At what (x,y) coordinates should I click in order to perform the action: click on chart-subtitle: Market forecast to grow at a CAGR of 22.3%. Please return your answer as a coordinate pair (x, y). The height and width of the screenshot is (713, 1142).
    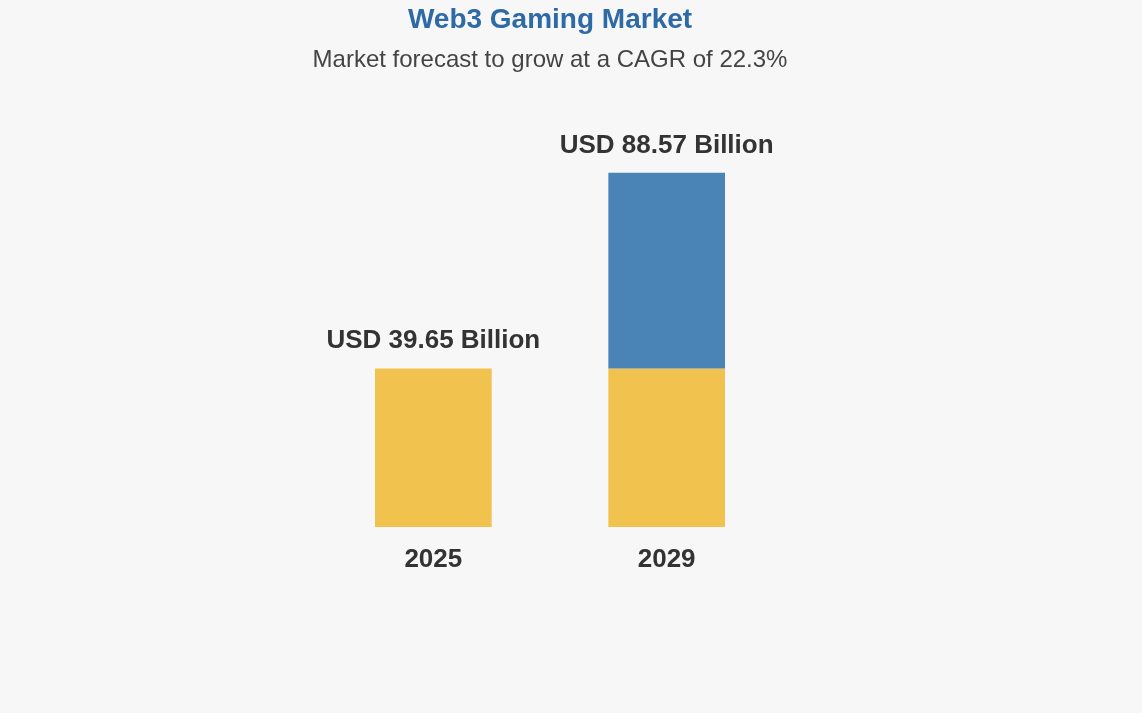
    Looking at the image, I should click on (550, 58).